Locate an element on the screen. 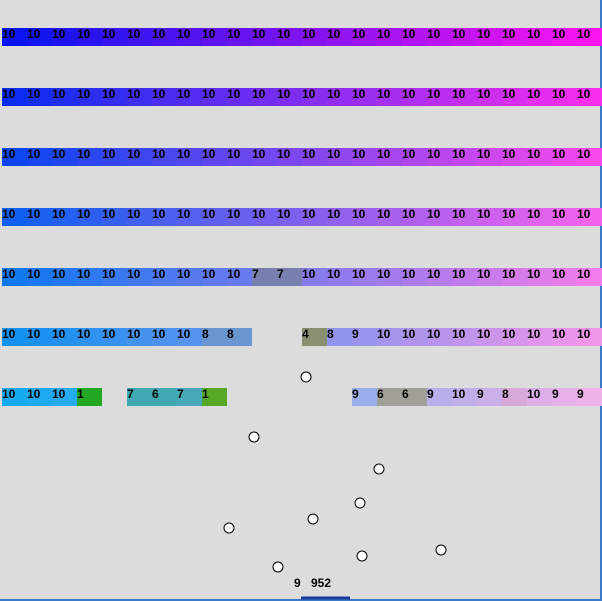 The image size is (602, 601). lives: 9 is located at coordinates (297, 583).